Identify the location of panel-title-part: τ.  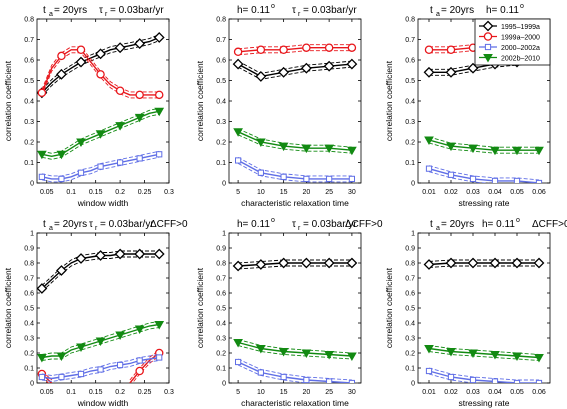
(91, 224).